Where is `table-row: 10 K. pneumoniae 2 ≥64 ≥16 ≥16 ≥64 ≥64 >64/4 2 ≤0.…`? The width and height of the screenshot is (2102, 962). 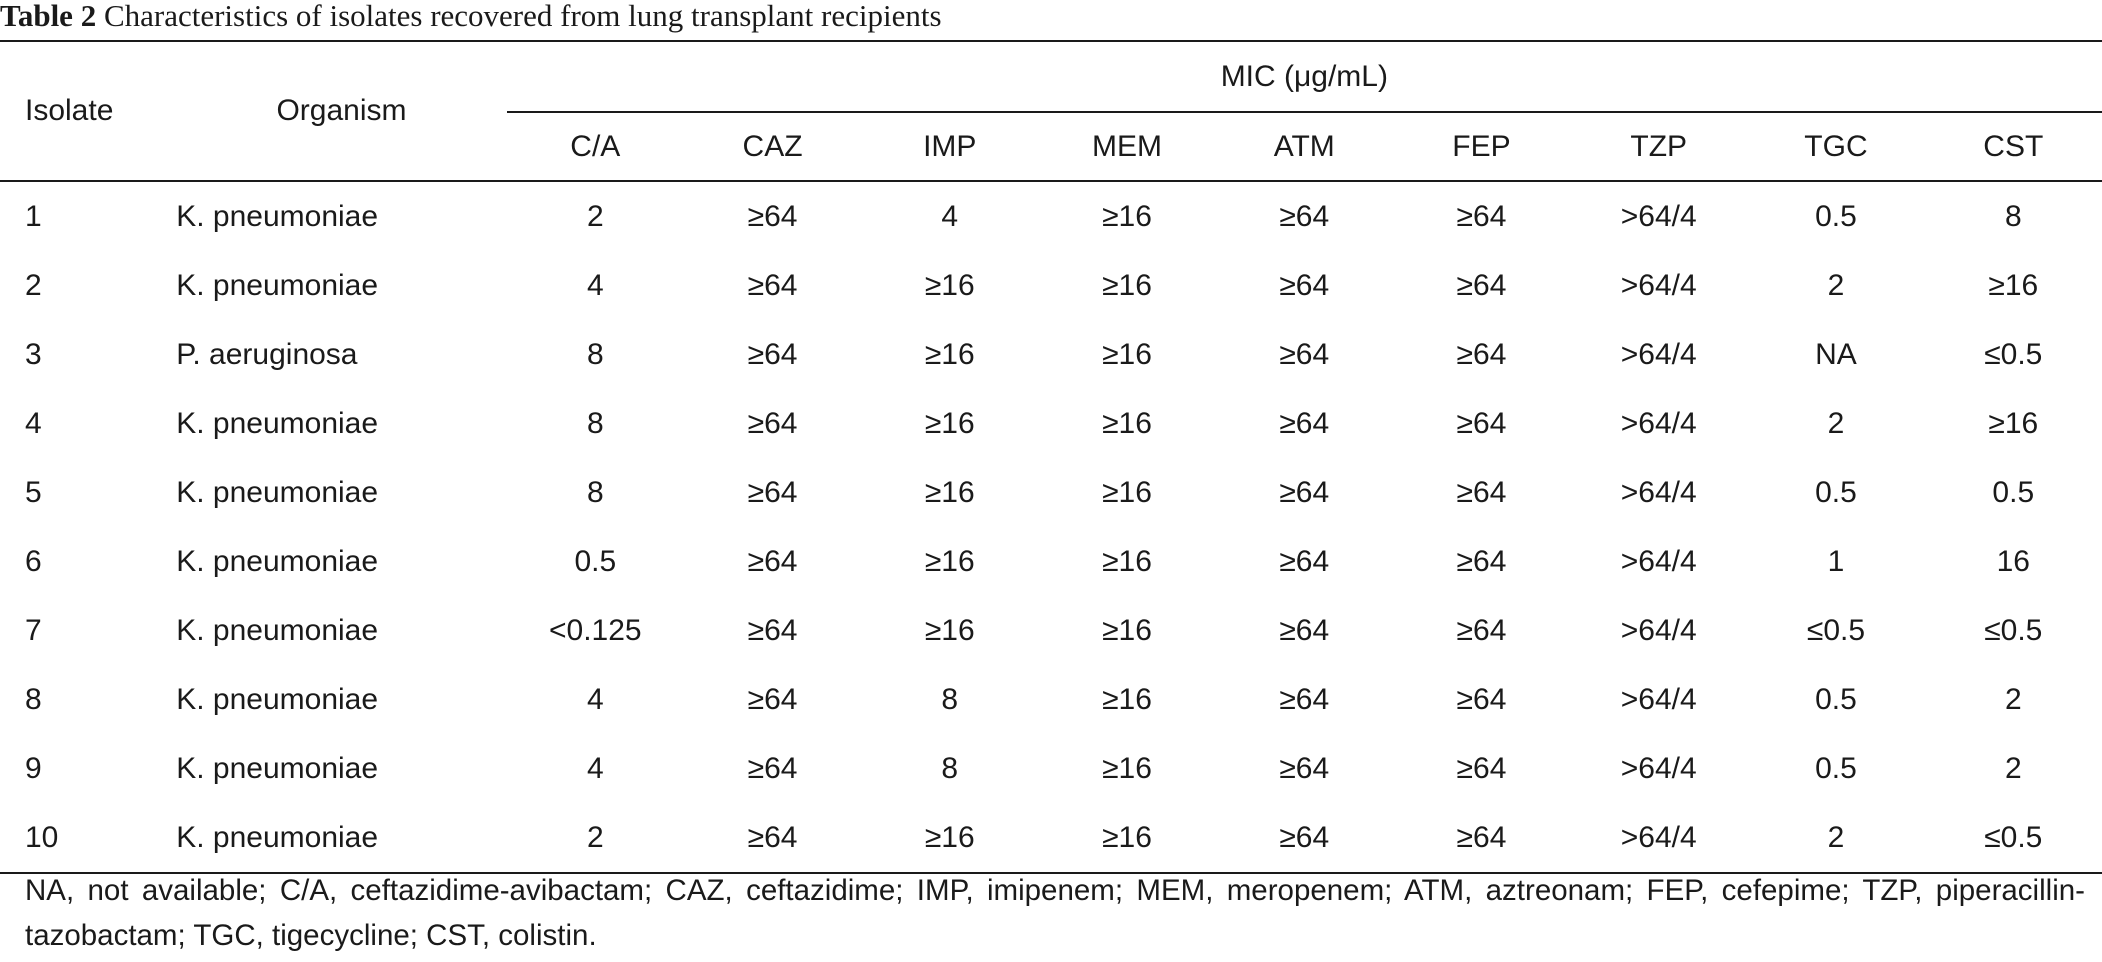
table-row: 10 K. pneumoniae 2 ≥64 ≥16 ≥16 ≥64 ≥64 >64/4 2 ≤0.… is located at coordinates (1051, 838).